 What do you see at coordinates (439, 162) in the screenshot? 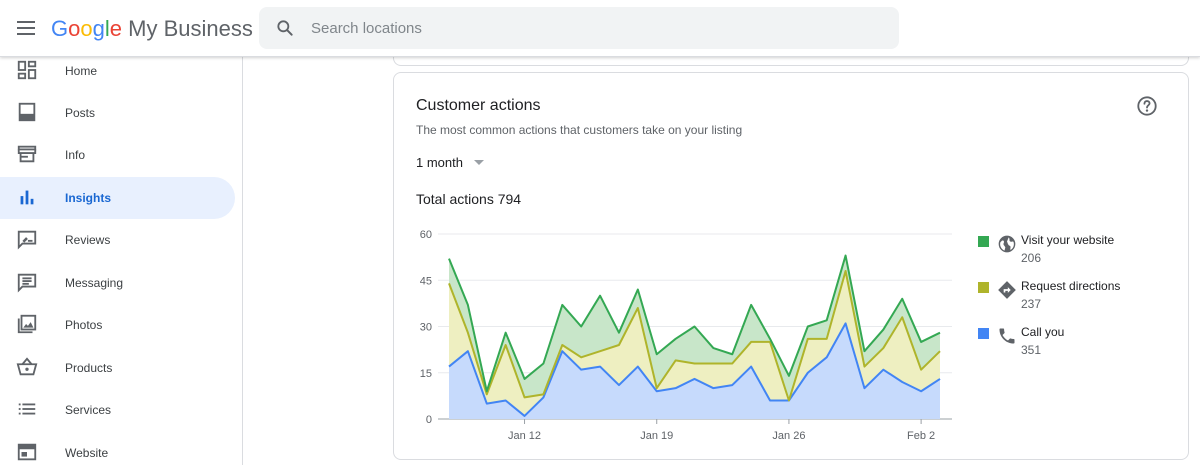
I see `period-value: 1 month` at bounding box center [439, 162].